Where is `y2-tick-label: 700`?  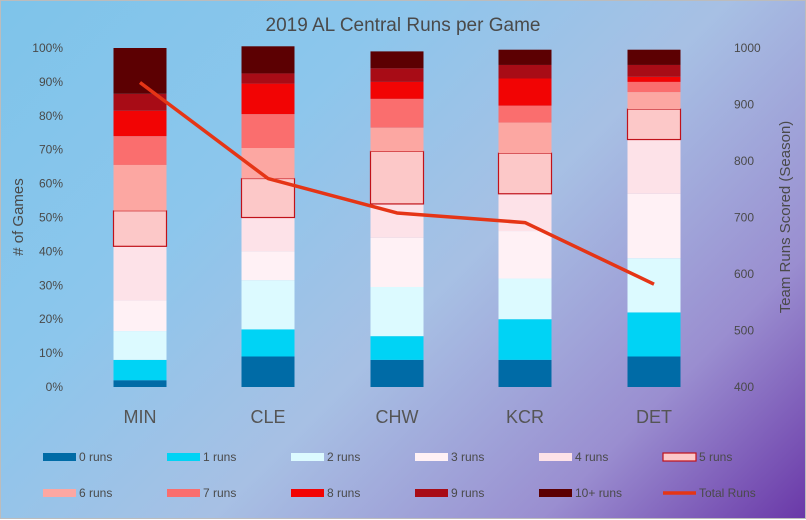
y2-tick-label: 700 is located at coordinates (744, 218).